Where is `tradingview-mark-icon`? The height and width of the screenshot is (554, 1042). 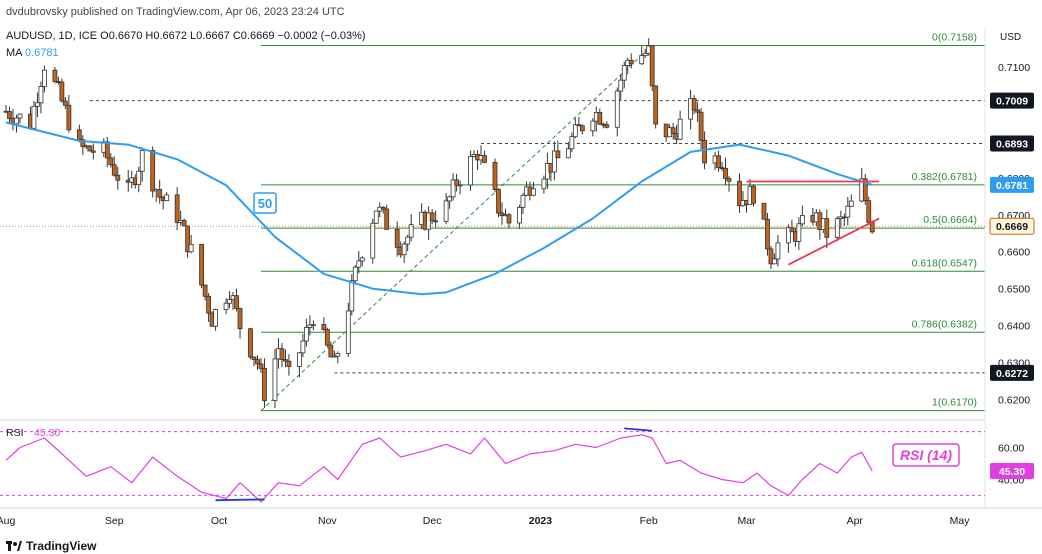
tradingview-mark-icon is located at coordinates (14, 545).